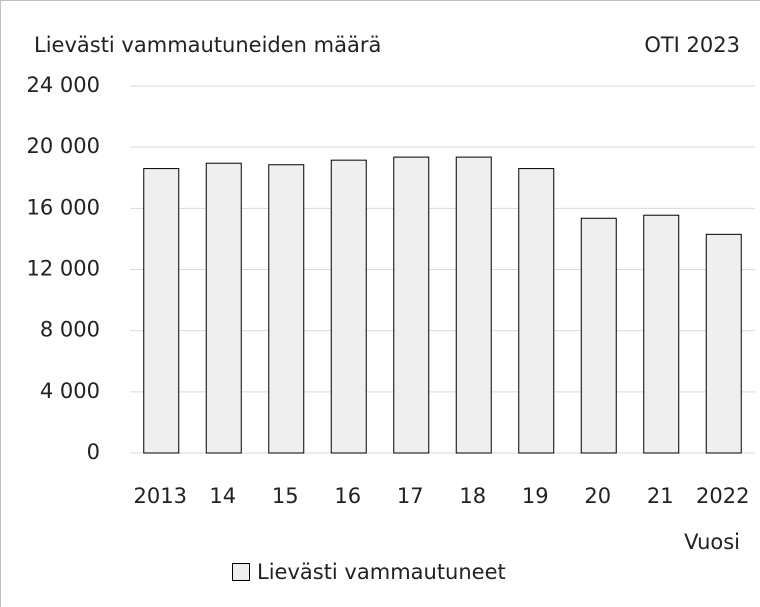 This screenshot has width=760, height=607. What do you see at coordinates (222, 496) in the screenshot?
I see `x-tick-label: 14` at bounding box center [222, 496].